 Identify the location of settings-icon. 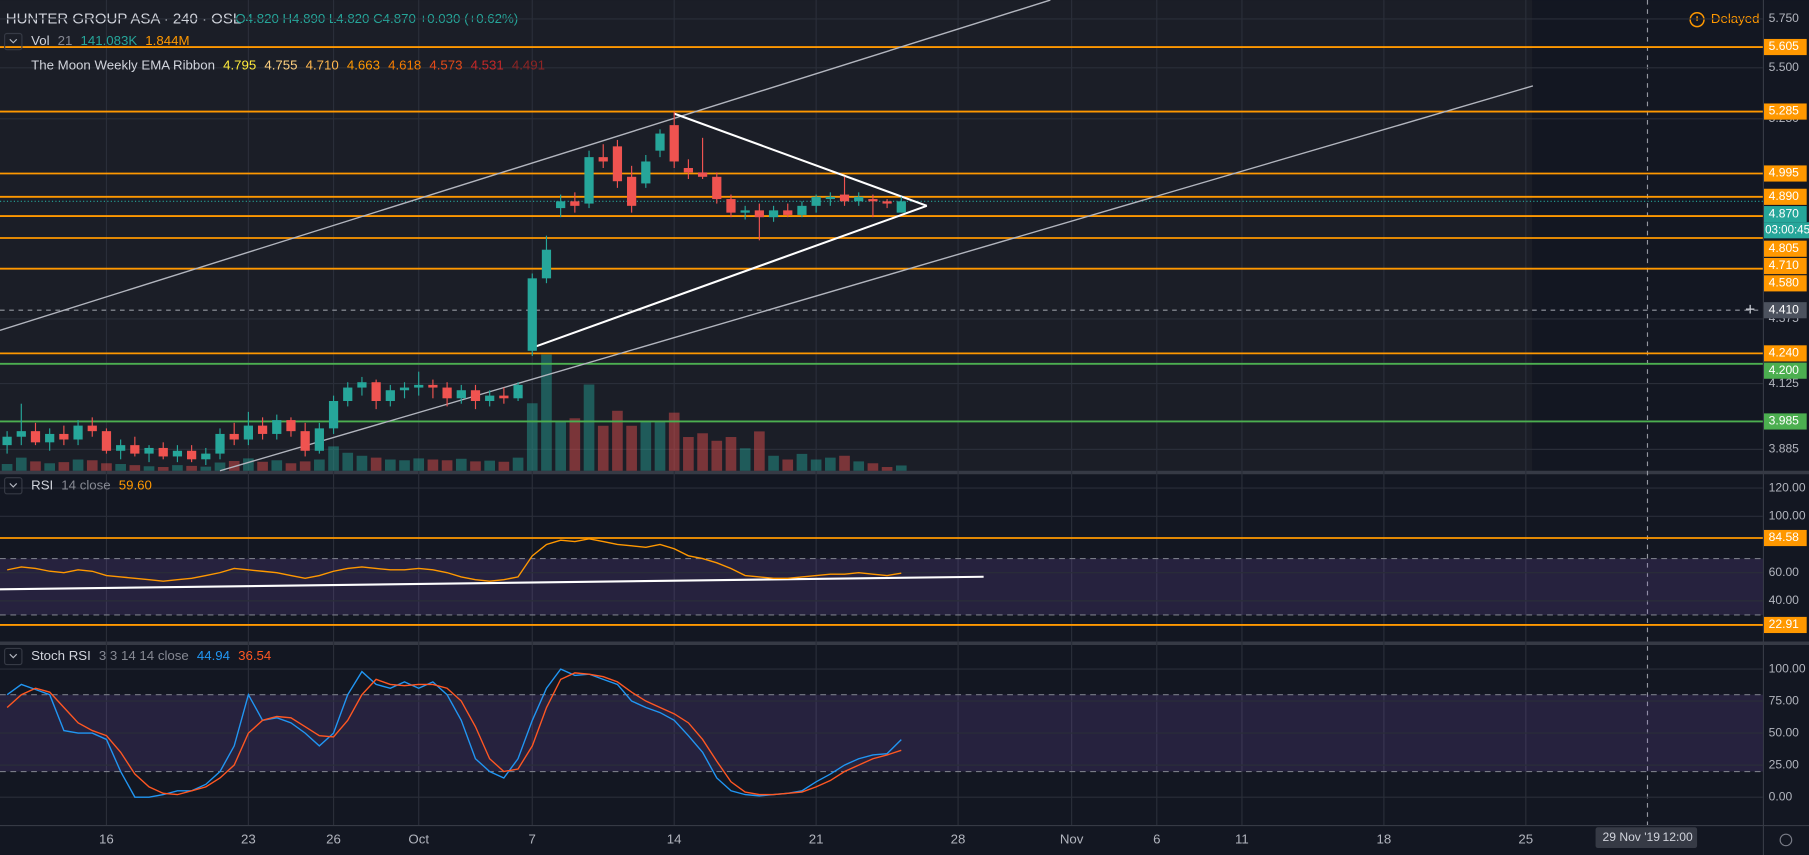
(1786, 840).